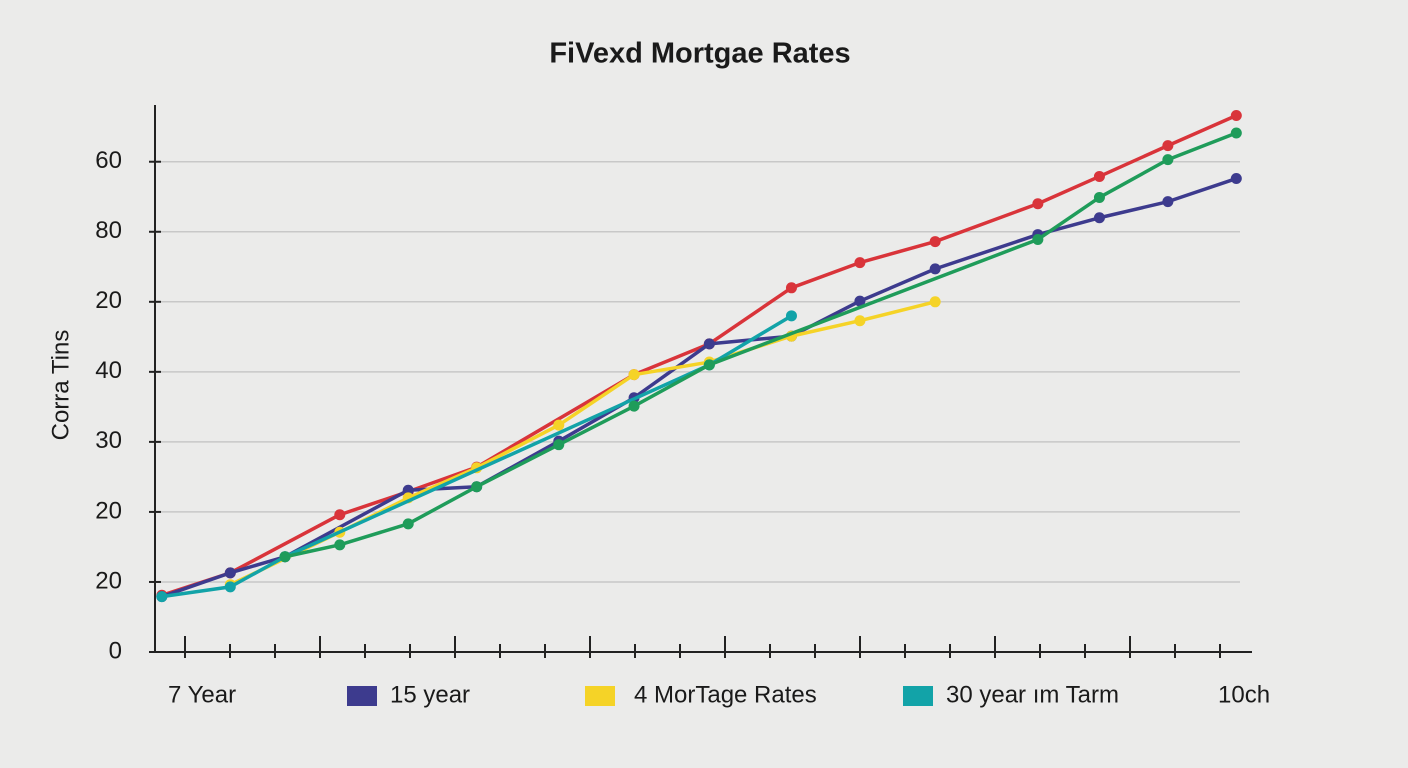 This screenshot has width=1408, height=768. I want to click on chart-title: FiVexd Mortgae Rates, so click(699, 54).